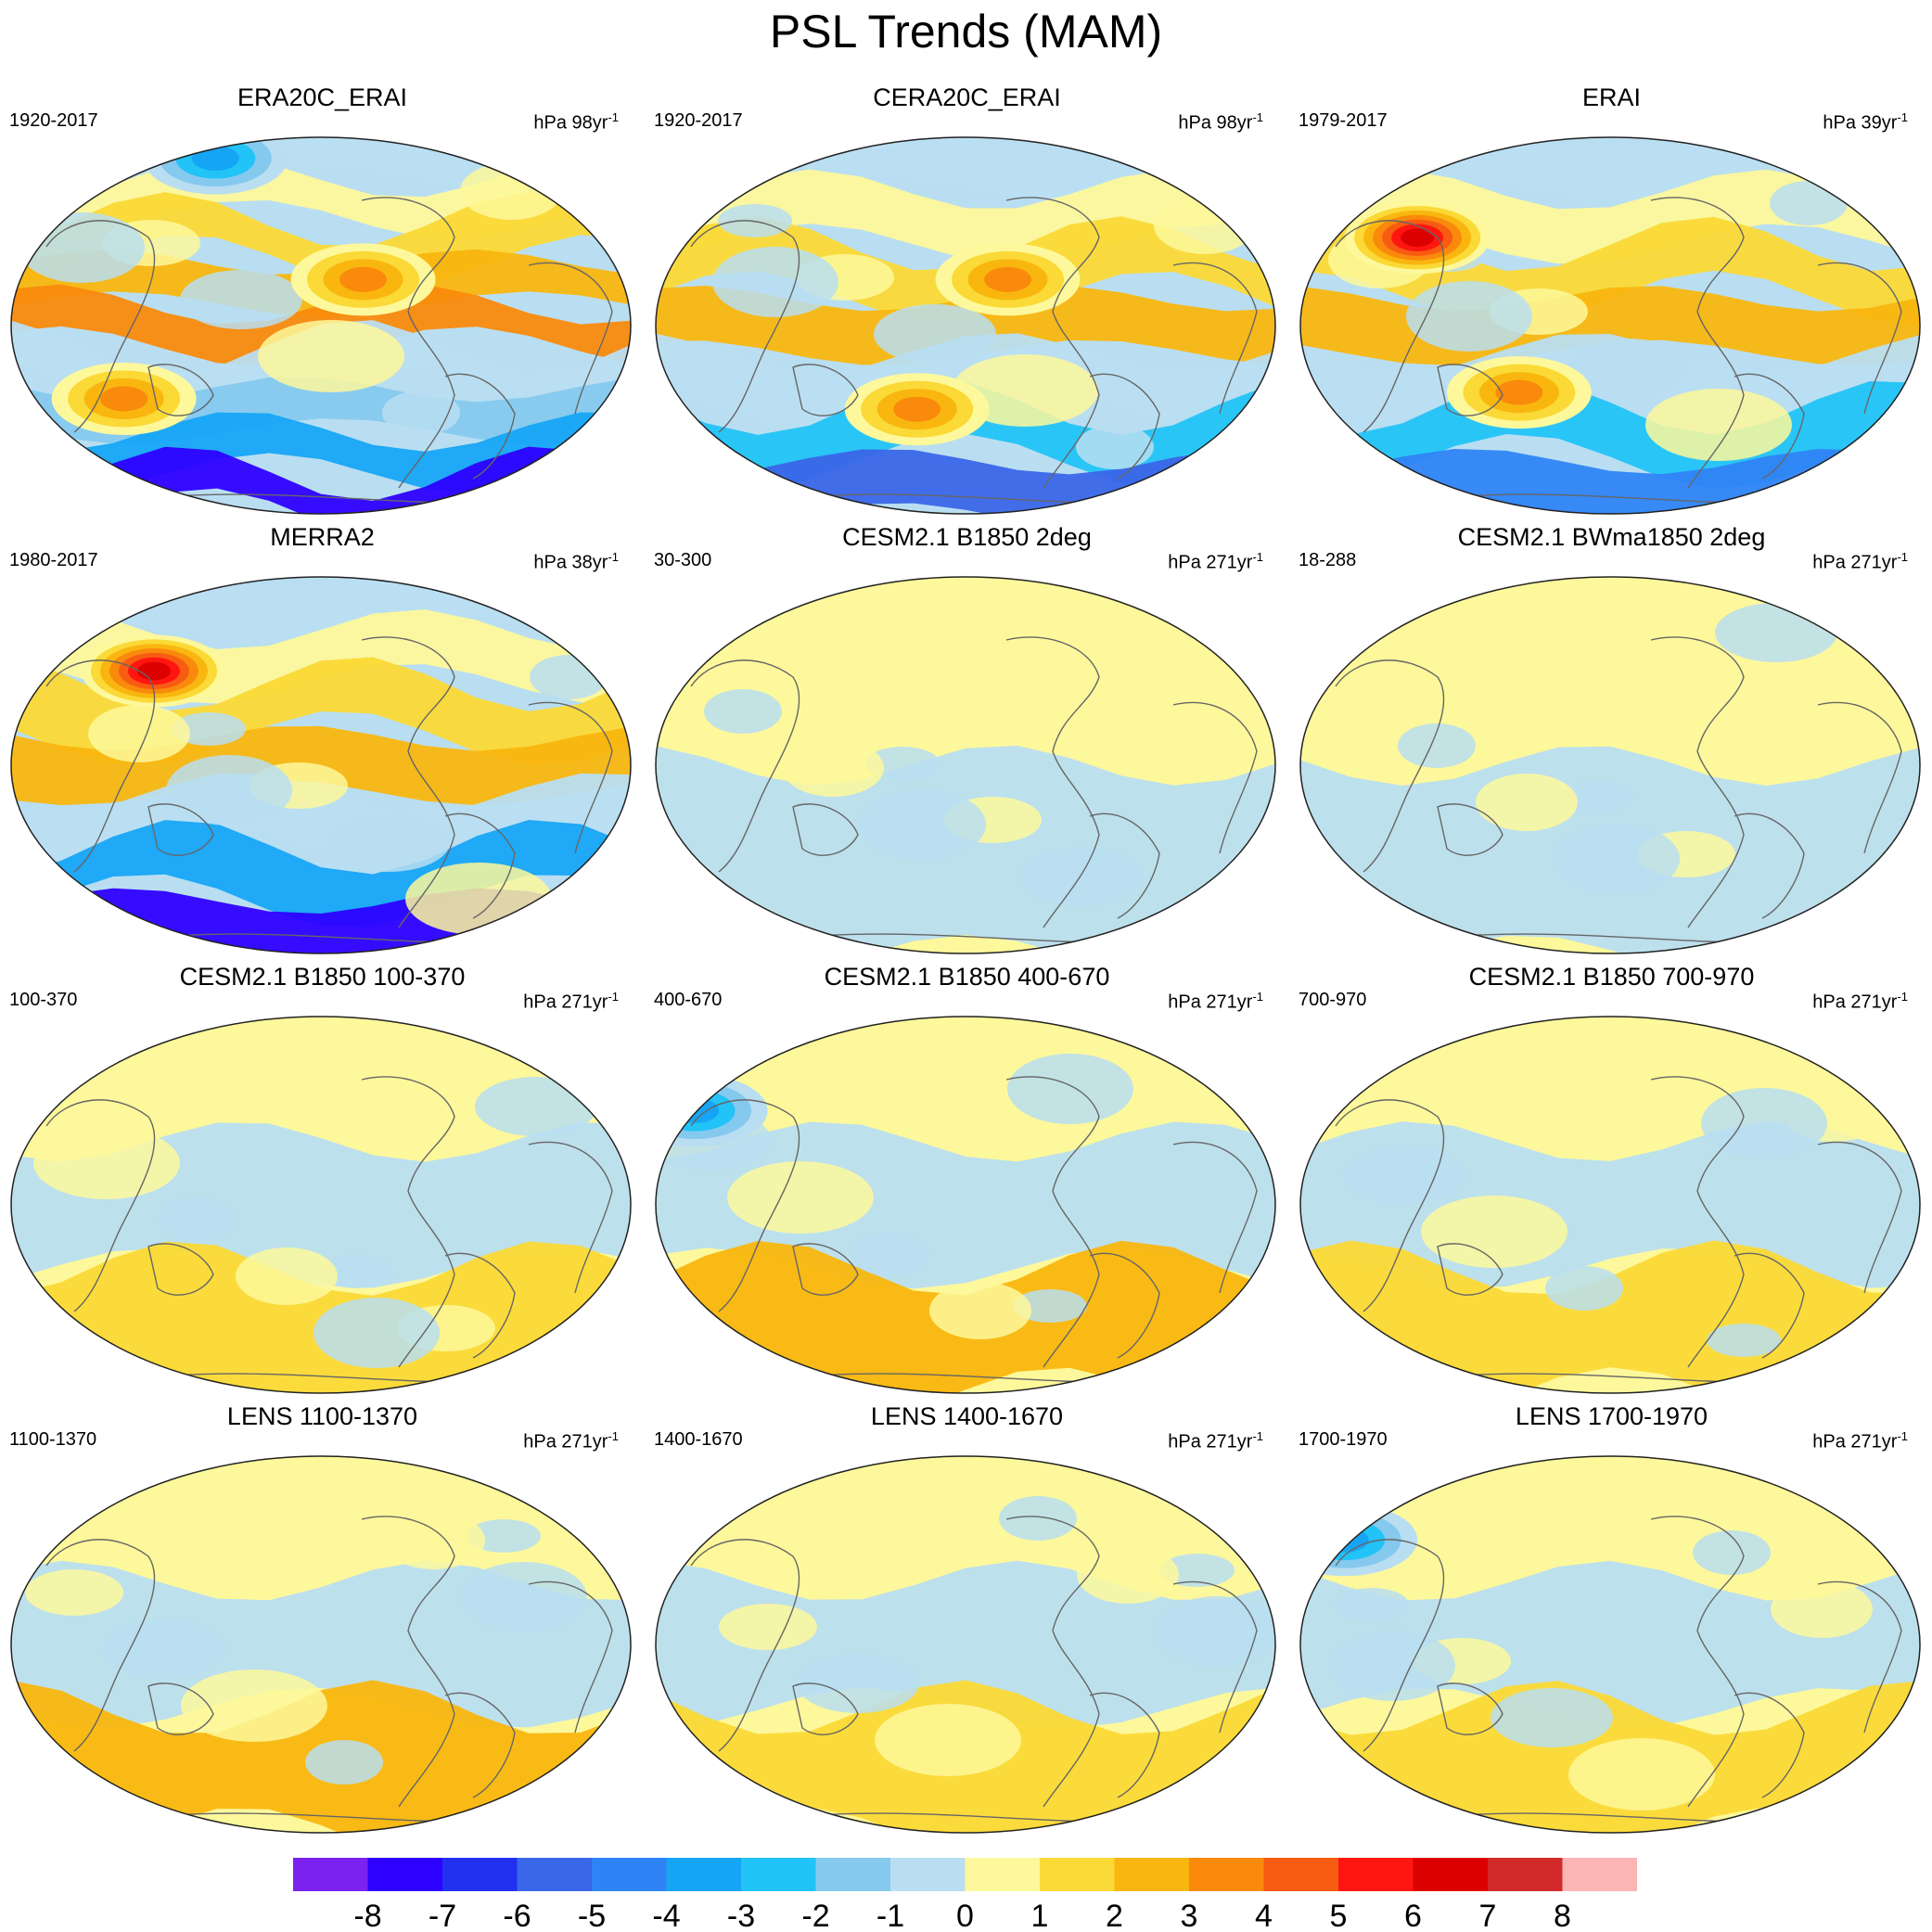  What do you see at coordinates (1189, 1915) in the screenshot?
I see `colorbar-tick-label: 3` at bounding box center [1189, 1915].